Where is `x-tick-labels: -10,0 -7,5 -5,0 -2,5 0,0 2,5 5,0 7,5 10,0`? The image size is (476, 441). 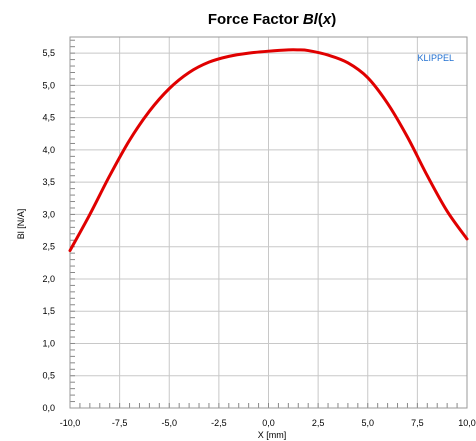 x-tick-labels: -10,0 -7,5 -5,0 -2,5 0,0 2,5 5,0 7,5 10,0 is located at coordinates (268, 423).